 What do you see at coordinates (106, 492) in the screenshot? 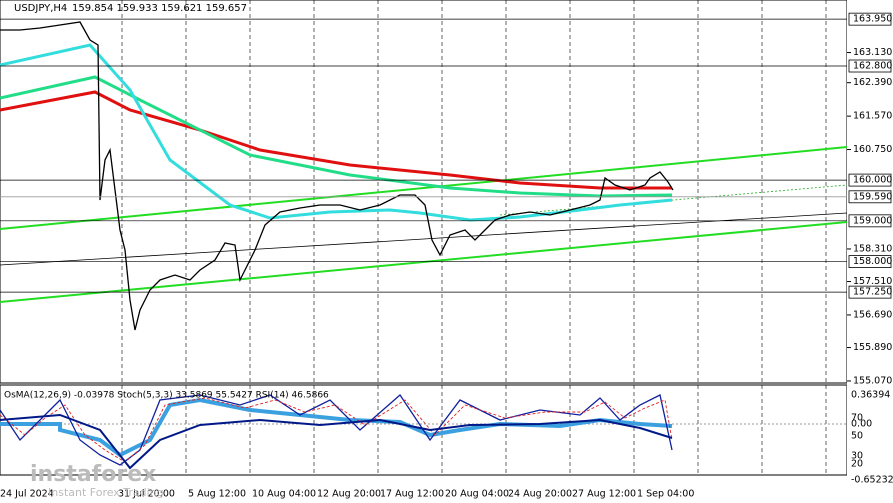
I see `watermark-tagline: Instant Forex Trading` at bounding box center [106, 492].